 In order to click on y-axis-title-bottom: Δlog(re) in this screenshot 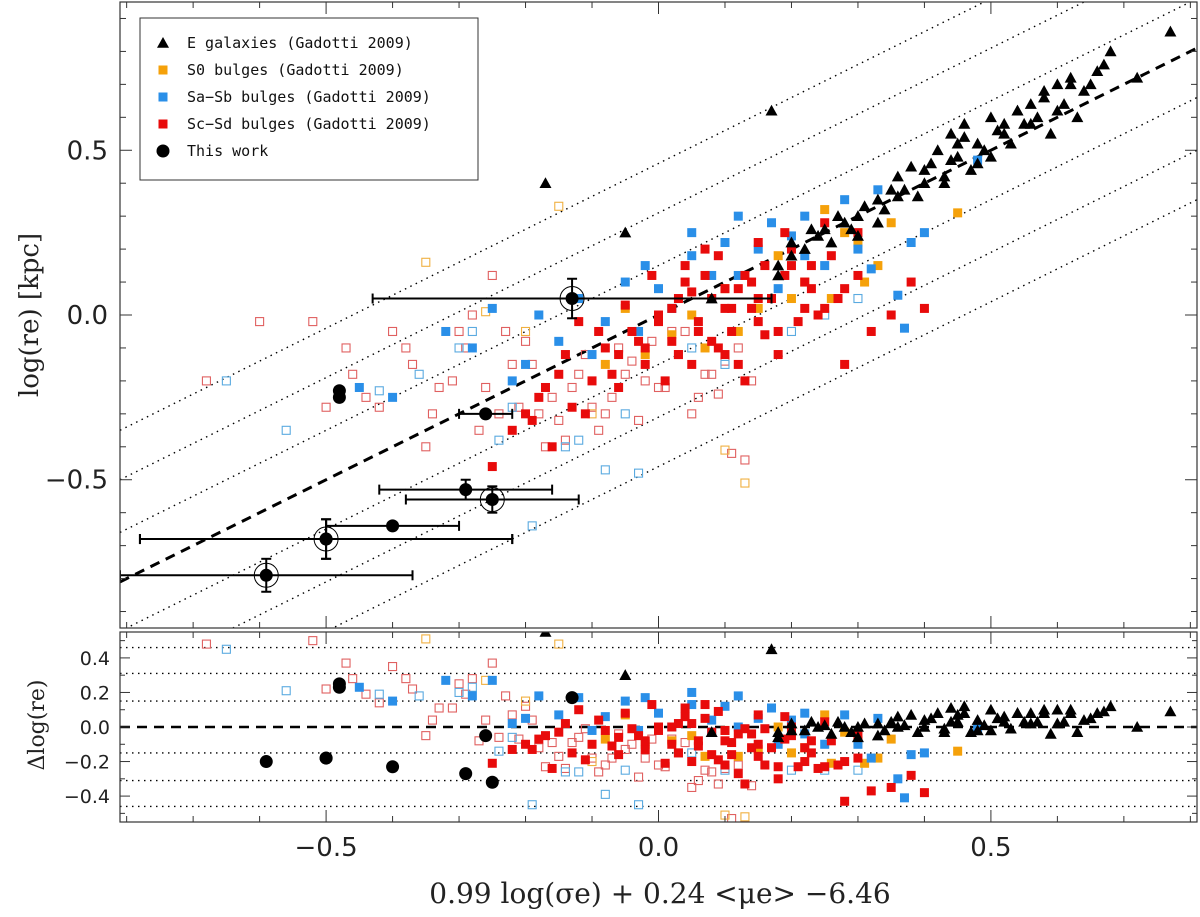, I will do `click(37, 725)`.